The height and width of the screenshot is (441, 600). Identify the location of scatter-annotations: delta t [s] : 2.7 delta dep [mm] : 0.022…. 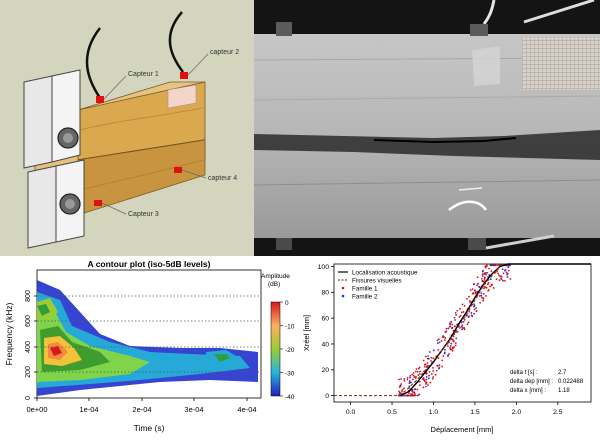
(547, 382).